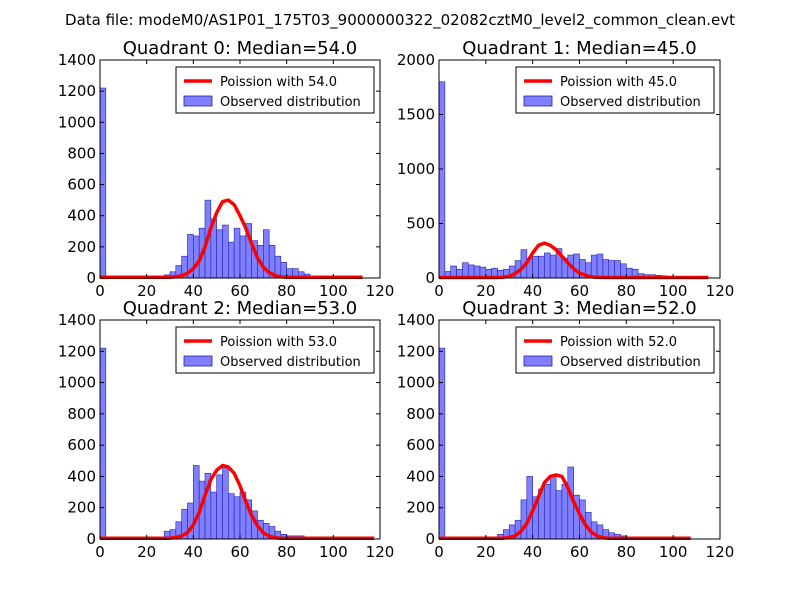  I want to click on legend-line-label: Poission with 53.0, so click(278, 342).